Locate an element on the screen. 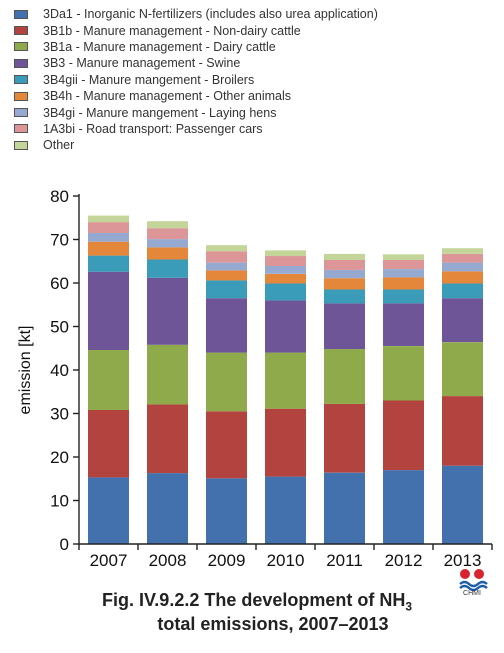 Image resolution: width=504 pixels, height=653 pixels. y-tick-label: 80 is located at coordinates (59, 196).